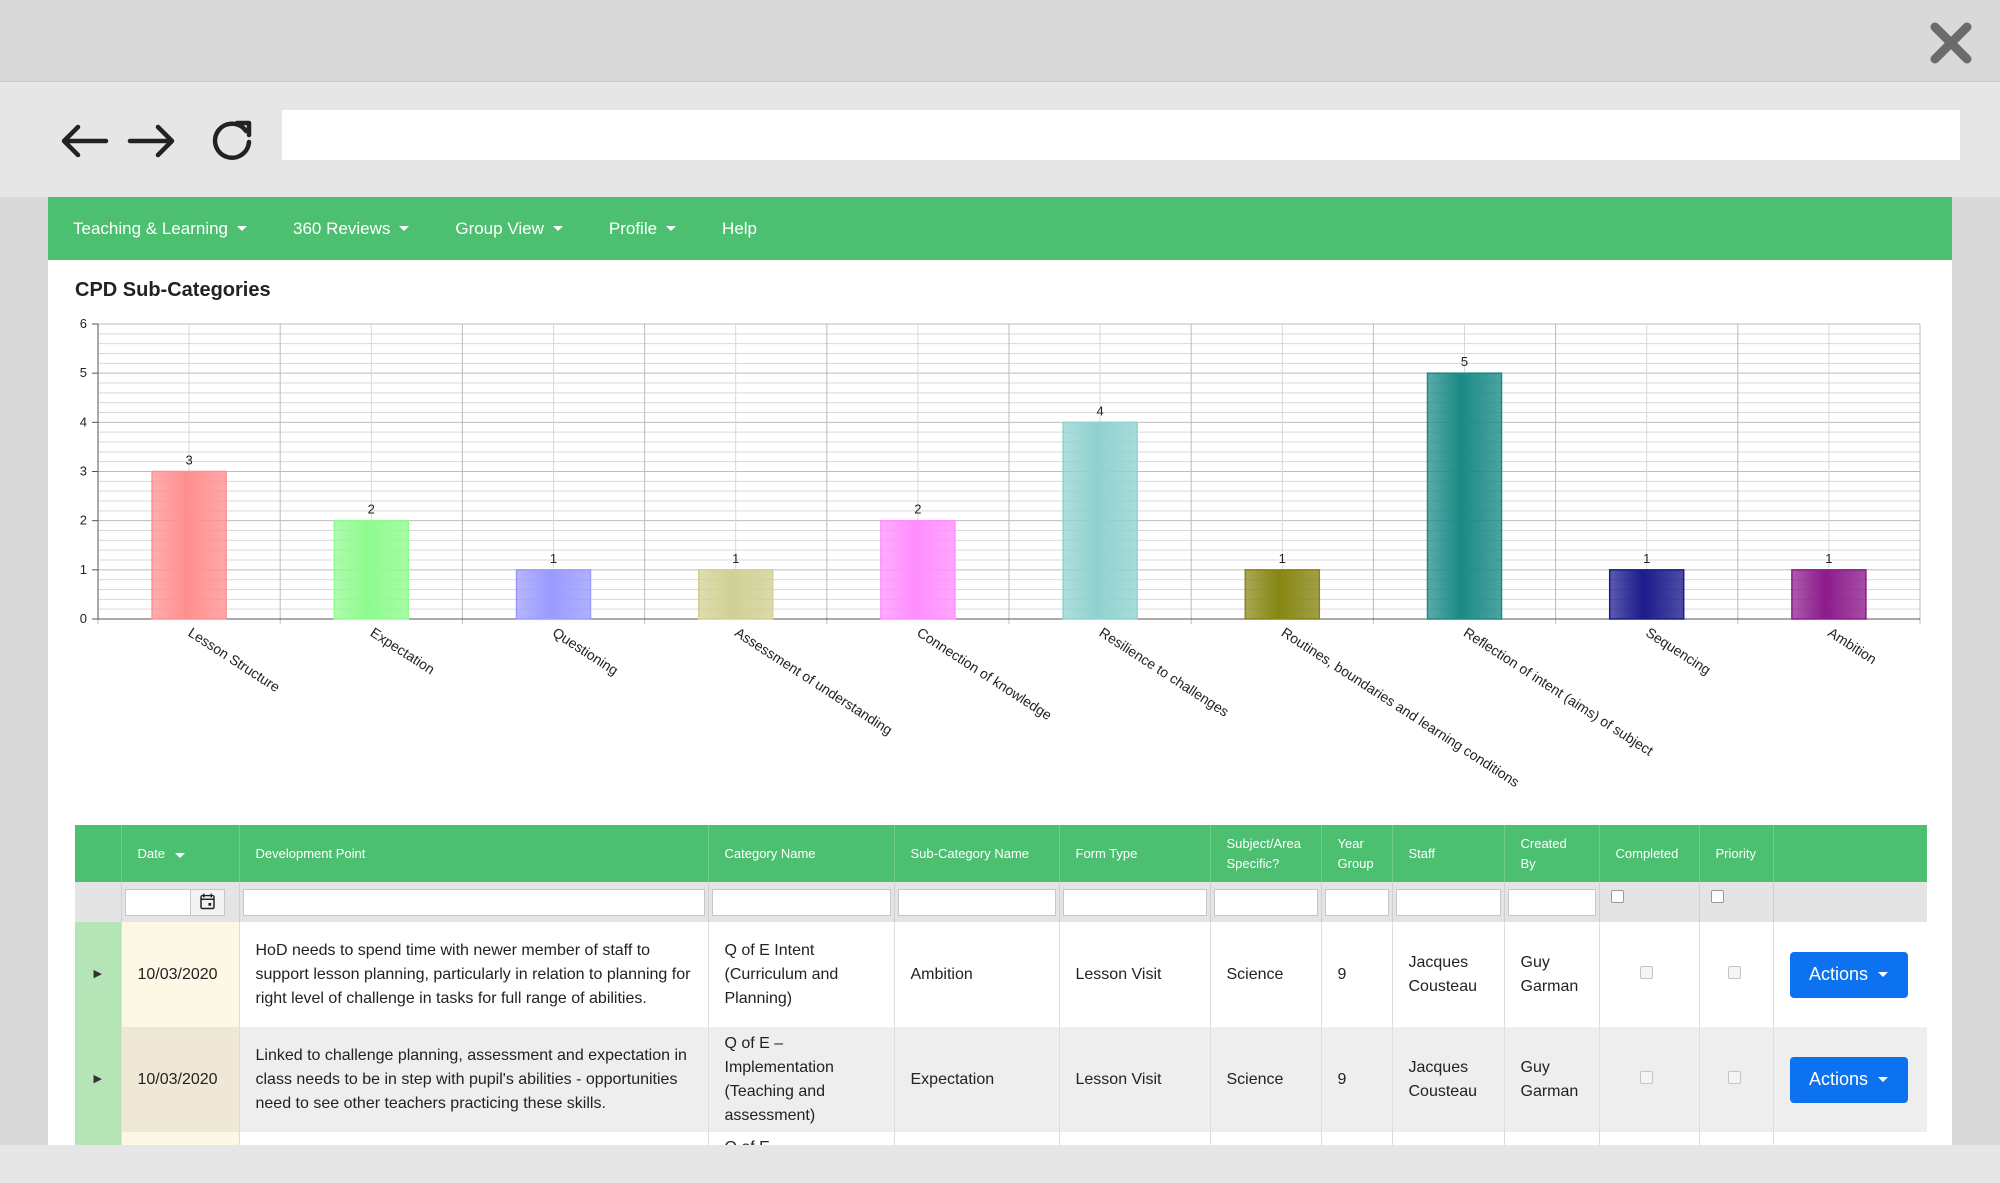 The height and width of the screenshot is (1183, 2000). Describe the element at coordinates (1852, 645) in the screenshot. I see `category-label: Ambition` at that location.